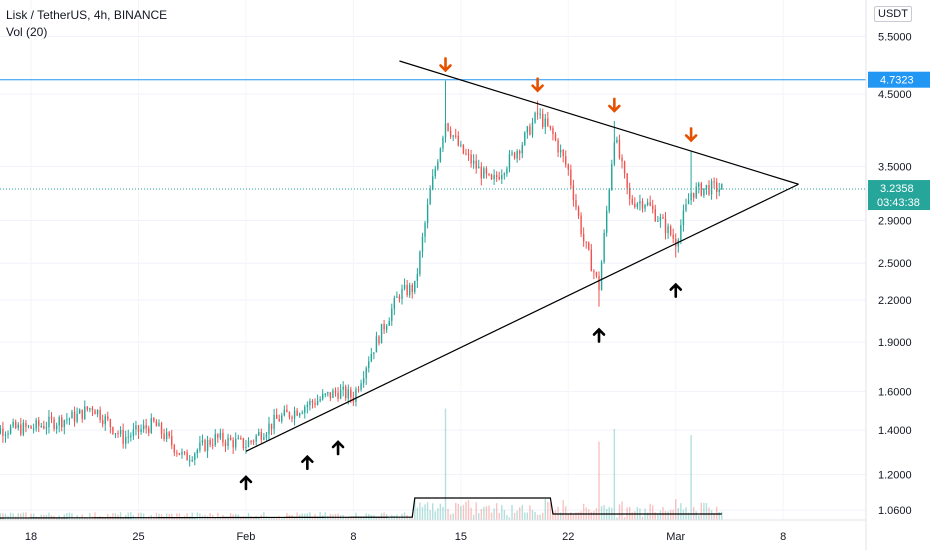  I want to click on y-tick-label: 5.5000, so click(895, 37).